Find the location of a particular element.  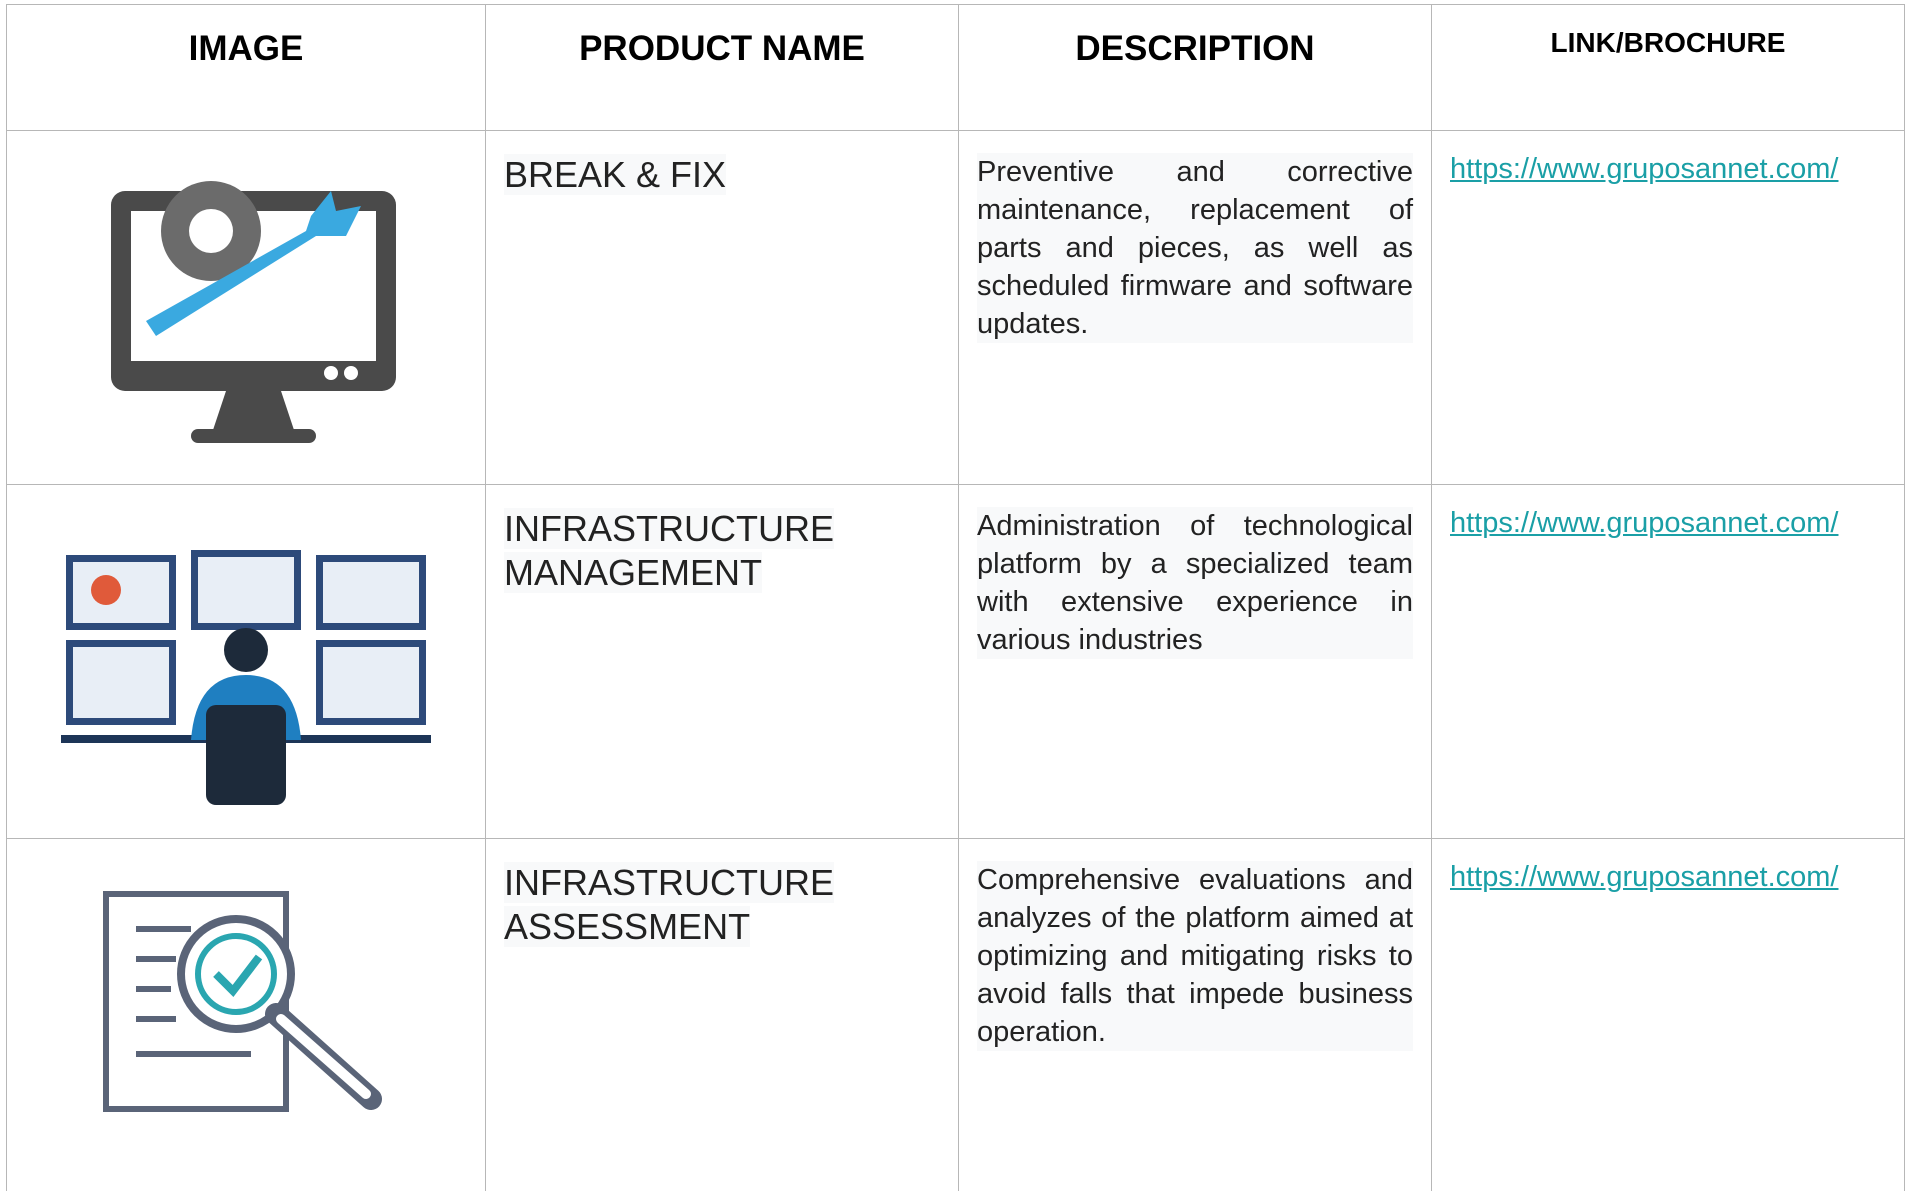

maintenance-icon is located at coordinates (246, 306).